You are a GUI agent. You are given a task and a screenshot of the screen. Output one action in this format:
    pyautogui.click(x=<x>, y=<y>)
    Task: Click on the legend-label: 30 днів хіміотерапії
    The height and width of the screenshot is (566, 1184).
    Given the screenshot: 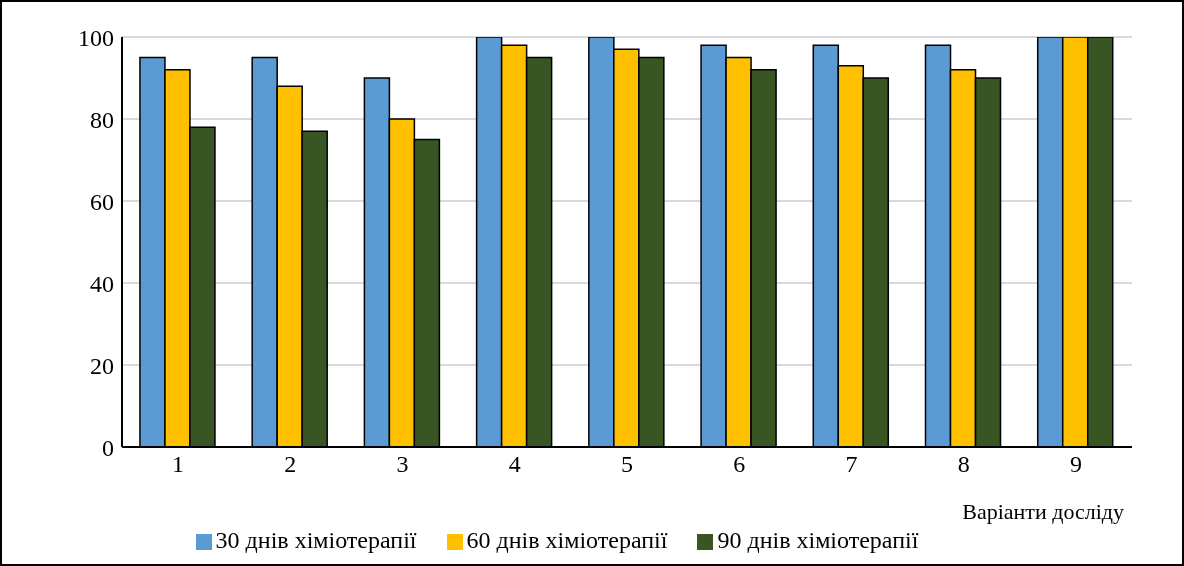 What is the action you would take?
    pyautogui.click(x=316, y=540)
    